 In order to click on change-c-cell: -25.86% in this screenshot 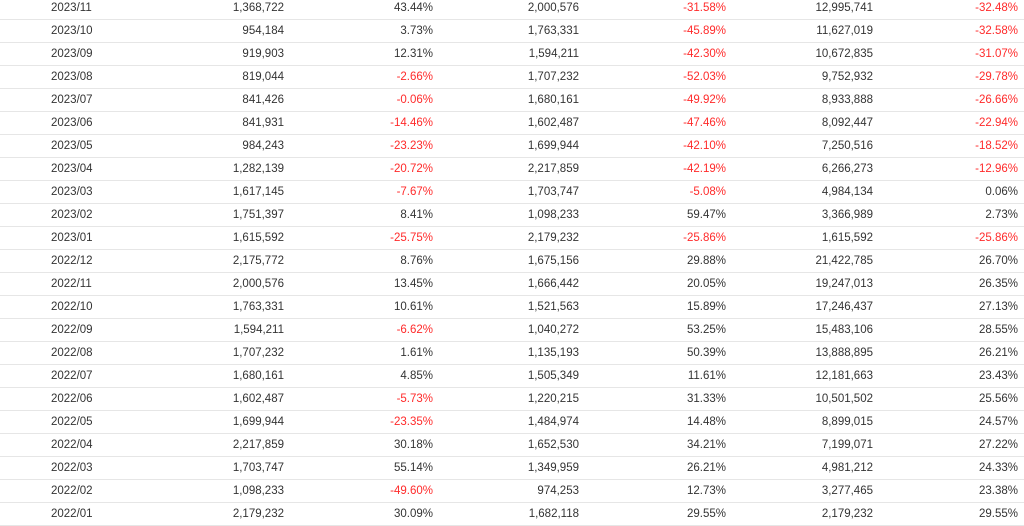, I will do `click(951, 238)`.